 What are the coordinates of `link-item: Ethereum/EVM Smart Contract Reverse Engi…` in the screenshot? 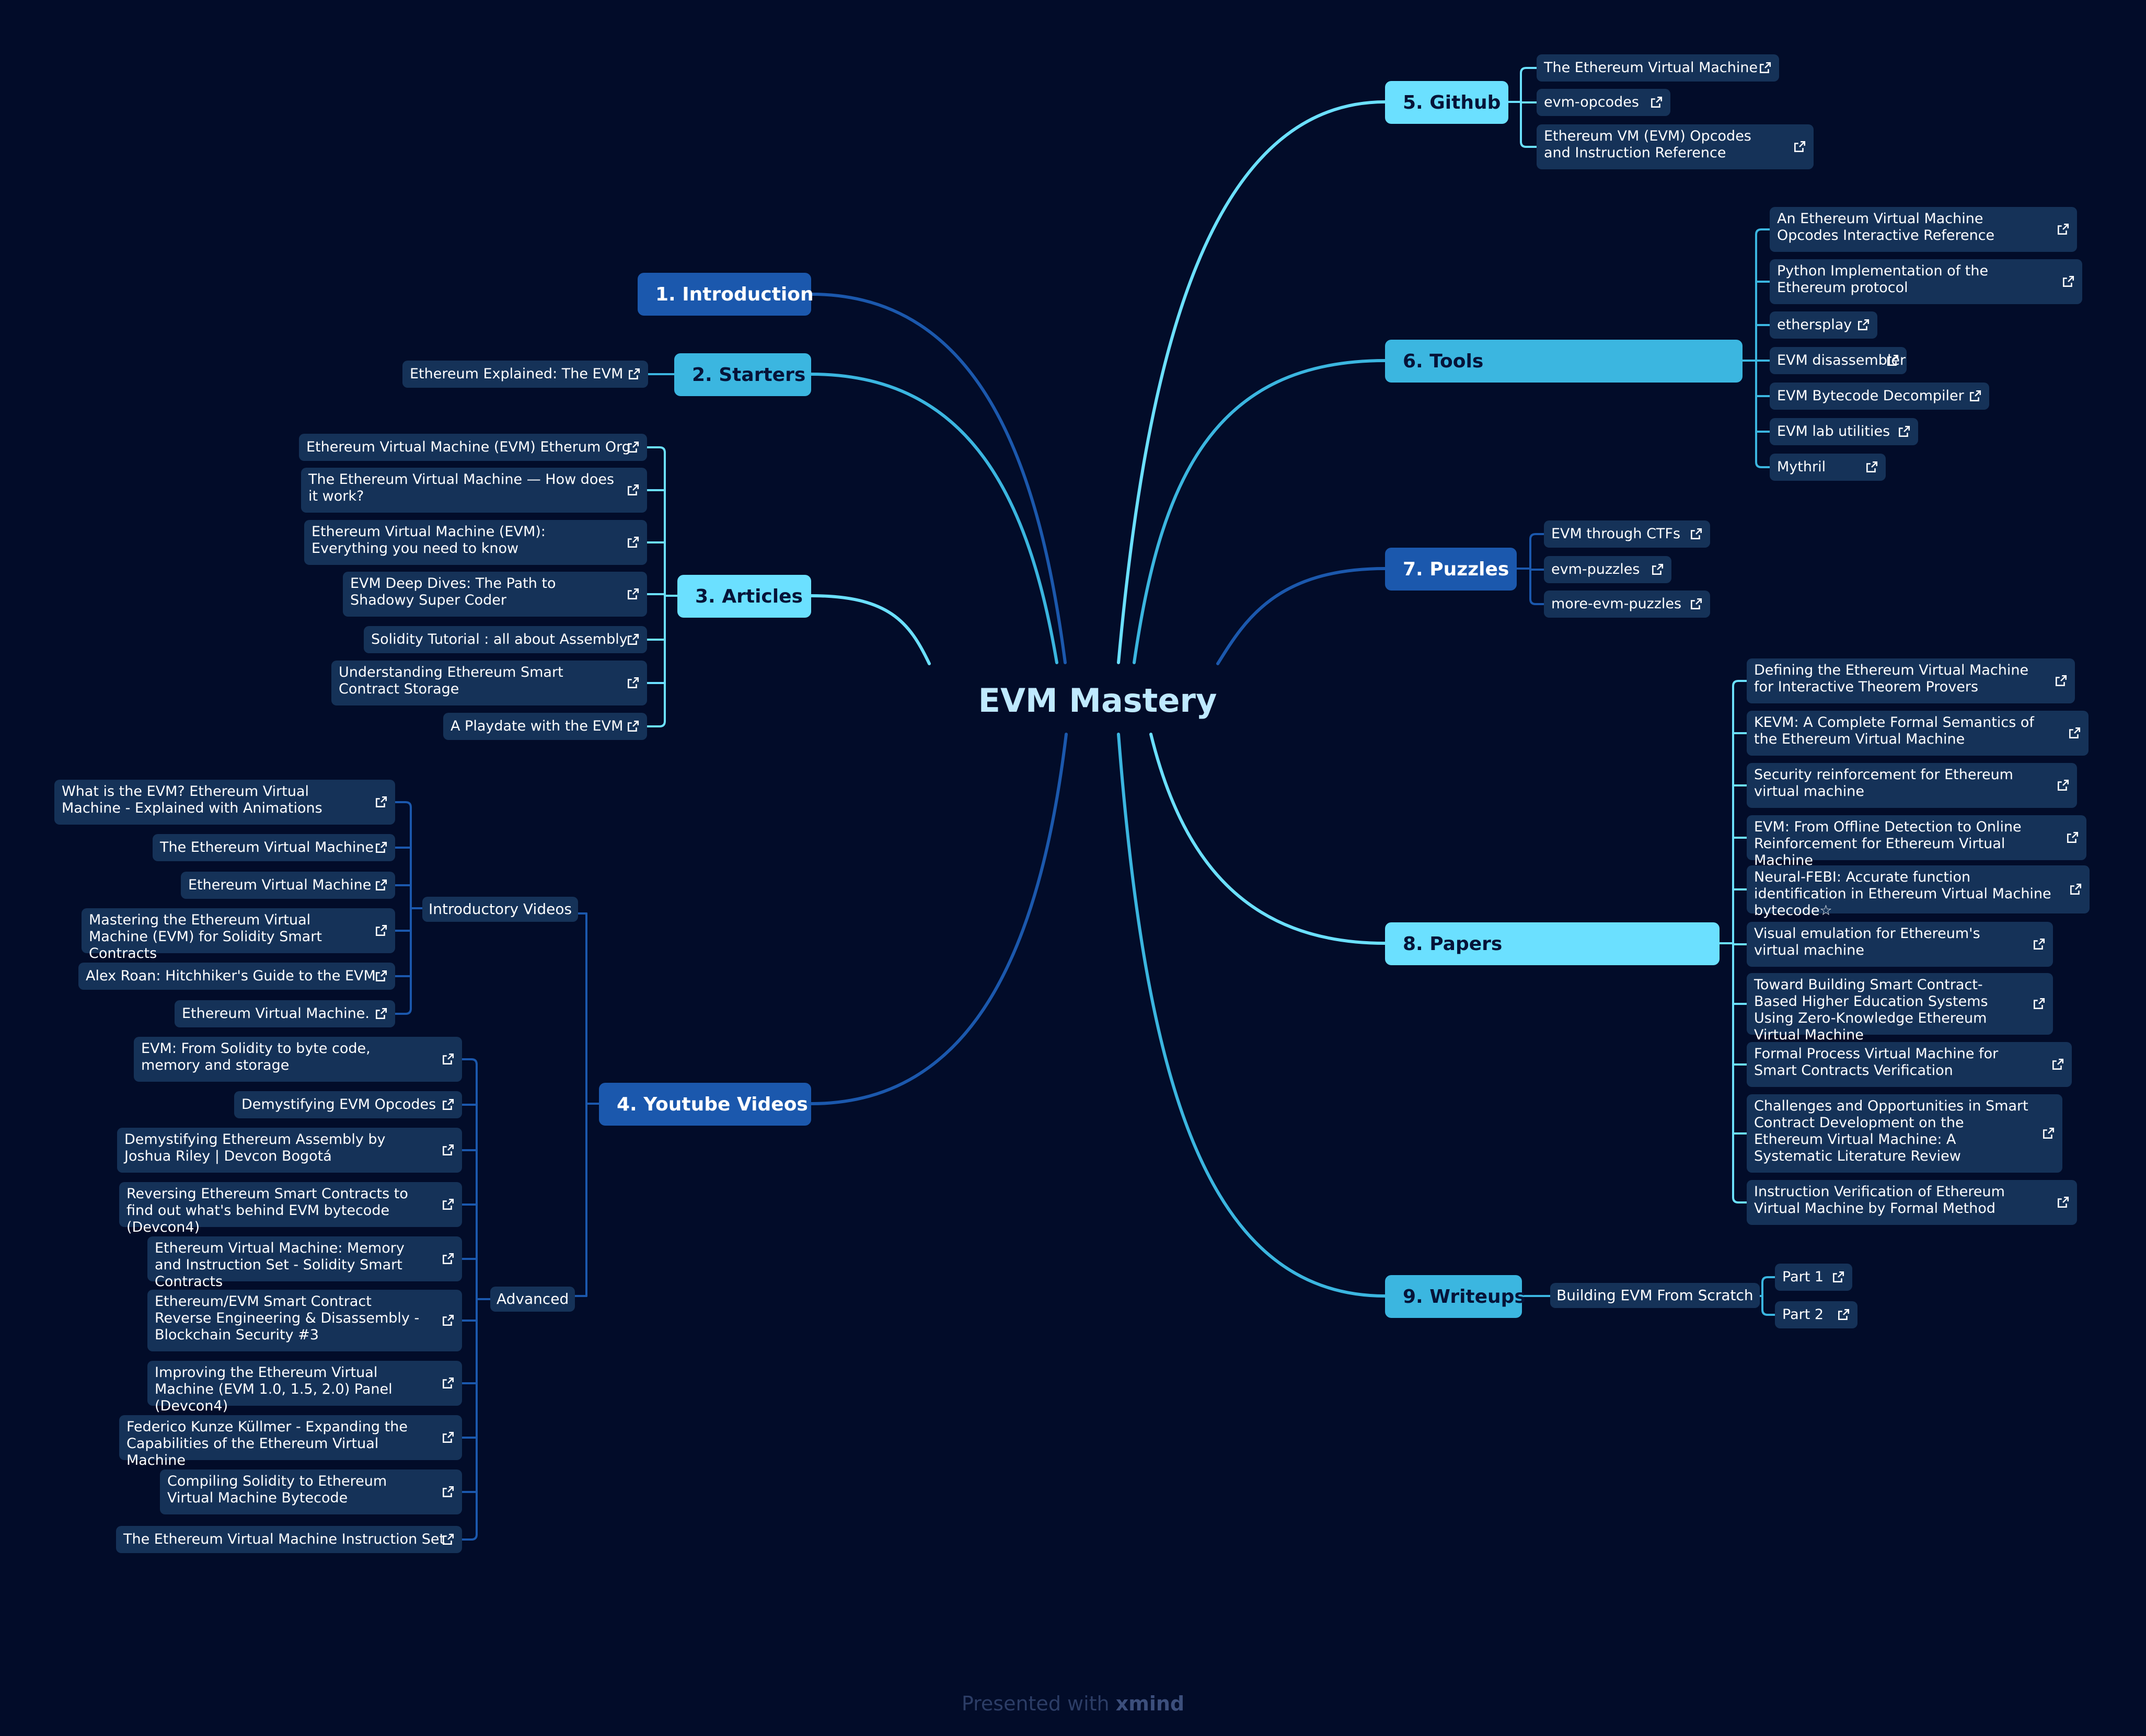 It's located at (304, 1320).